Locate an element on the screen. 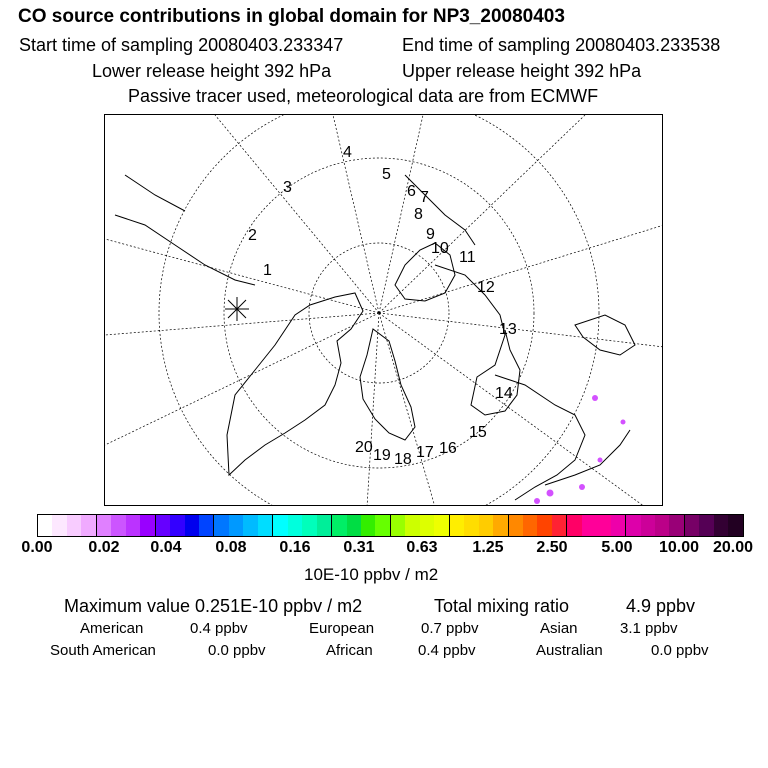 The width and height of the screenshot is (768, 768). coast-europe is located at coordinates (540, 437).